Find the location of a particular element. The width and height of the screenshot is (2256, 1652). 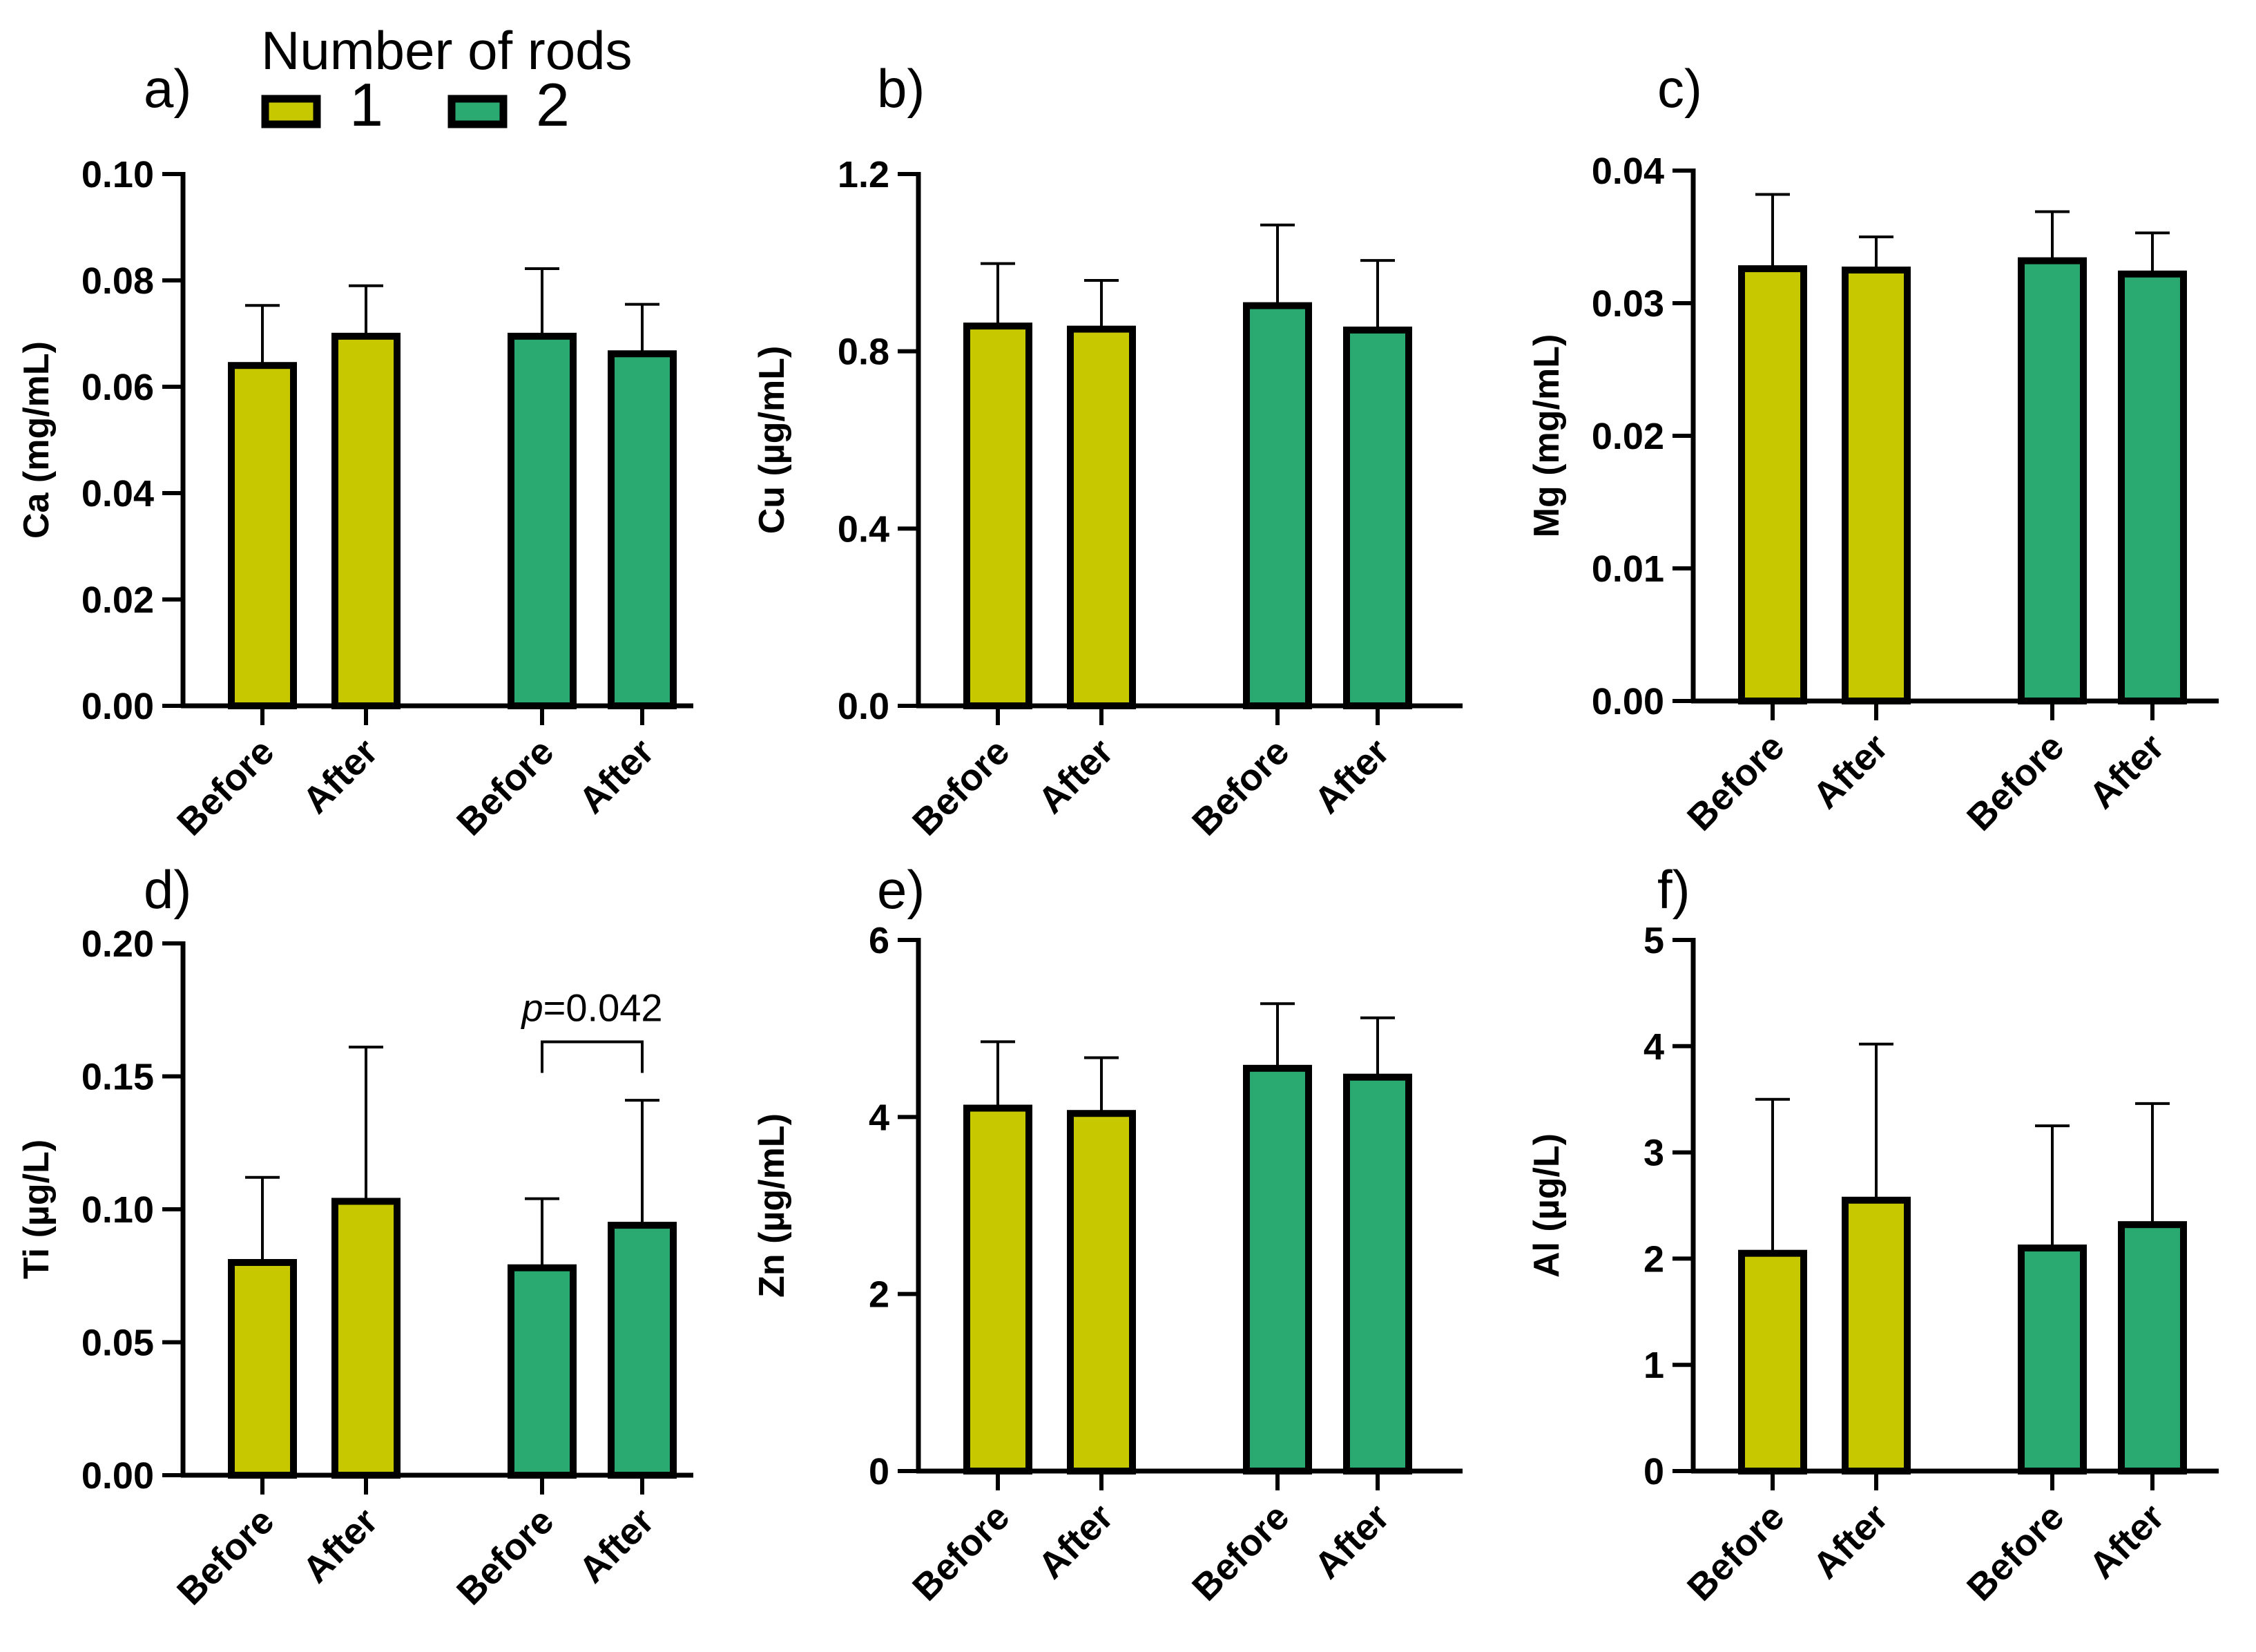

y-tick-label: 1 is located at coordinates (1653, 1365).